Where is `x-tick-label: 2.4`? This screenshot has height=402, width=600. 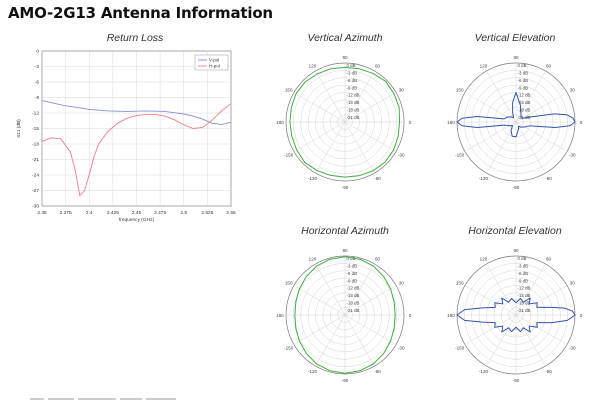 x-tick-label: 2.4 is located at coordinates (89, 213).